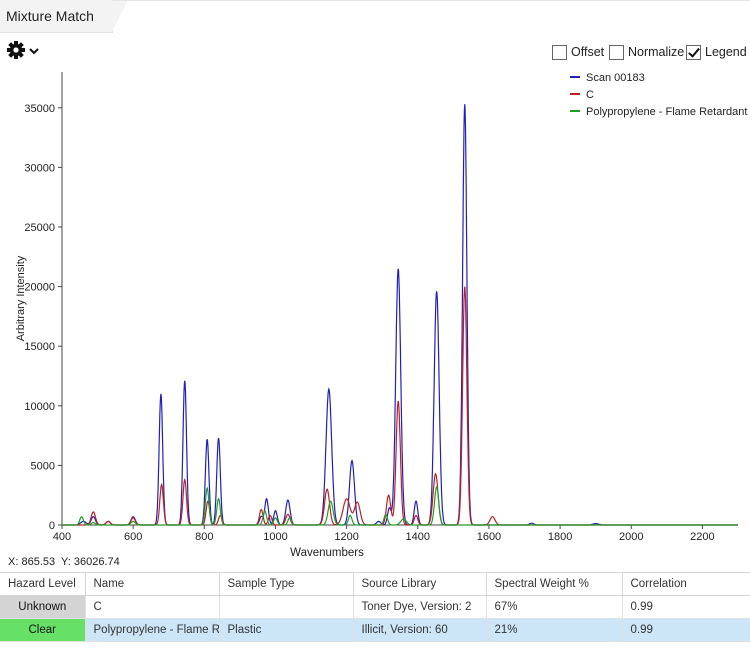  Describe the element at coordinates (39, 109) in the screenshot. I see `y-tick-label: 35000` at that location.